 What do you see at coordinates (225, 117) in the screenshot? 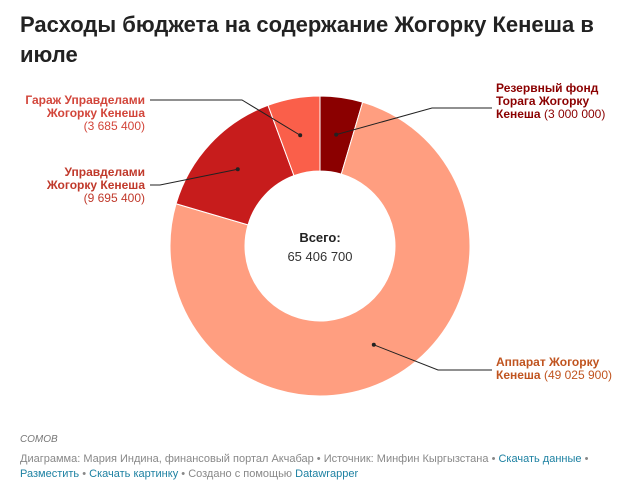
I see `leader-line-garage` at bounding box center [225, 117].